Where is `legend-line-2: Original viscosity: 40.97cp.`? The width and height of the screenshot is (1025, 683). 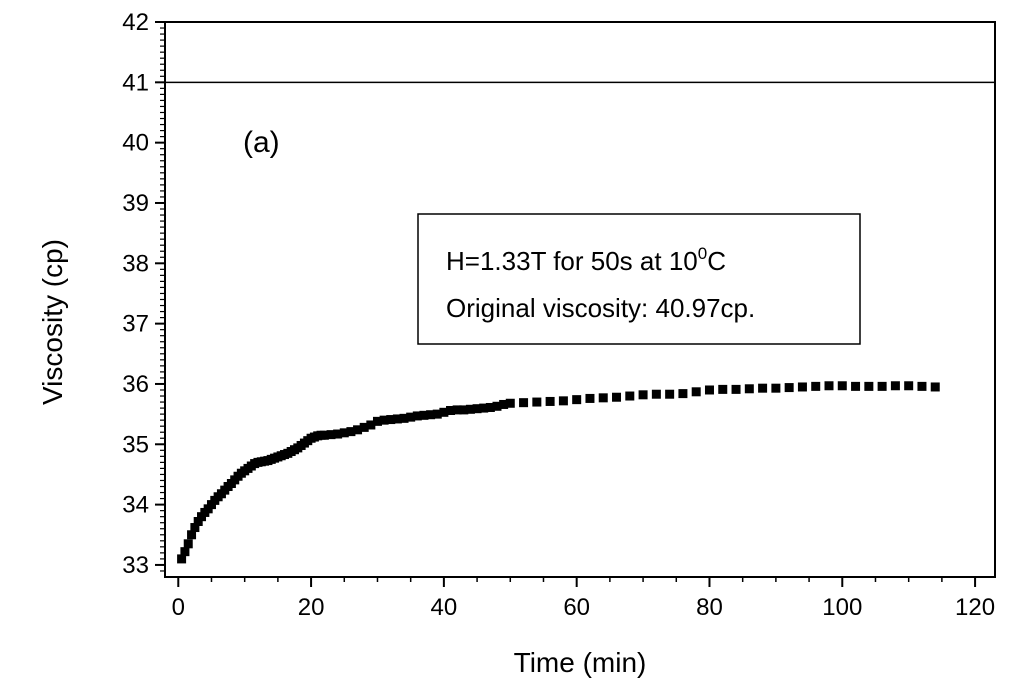 legend-line-2: Original viscosity: 40.97cp. is located at coordinates (600, 308).